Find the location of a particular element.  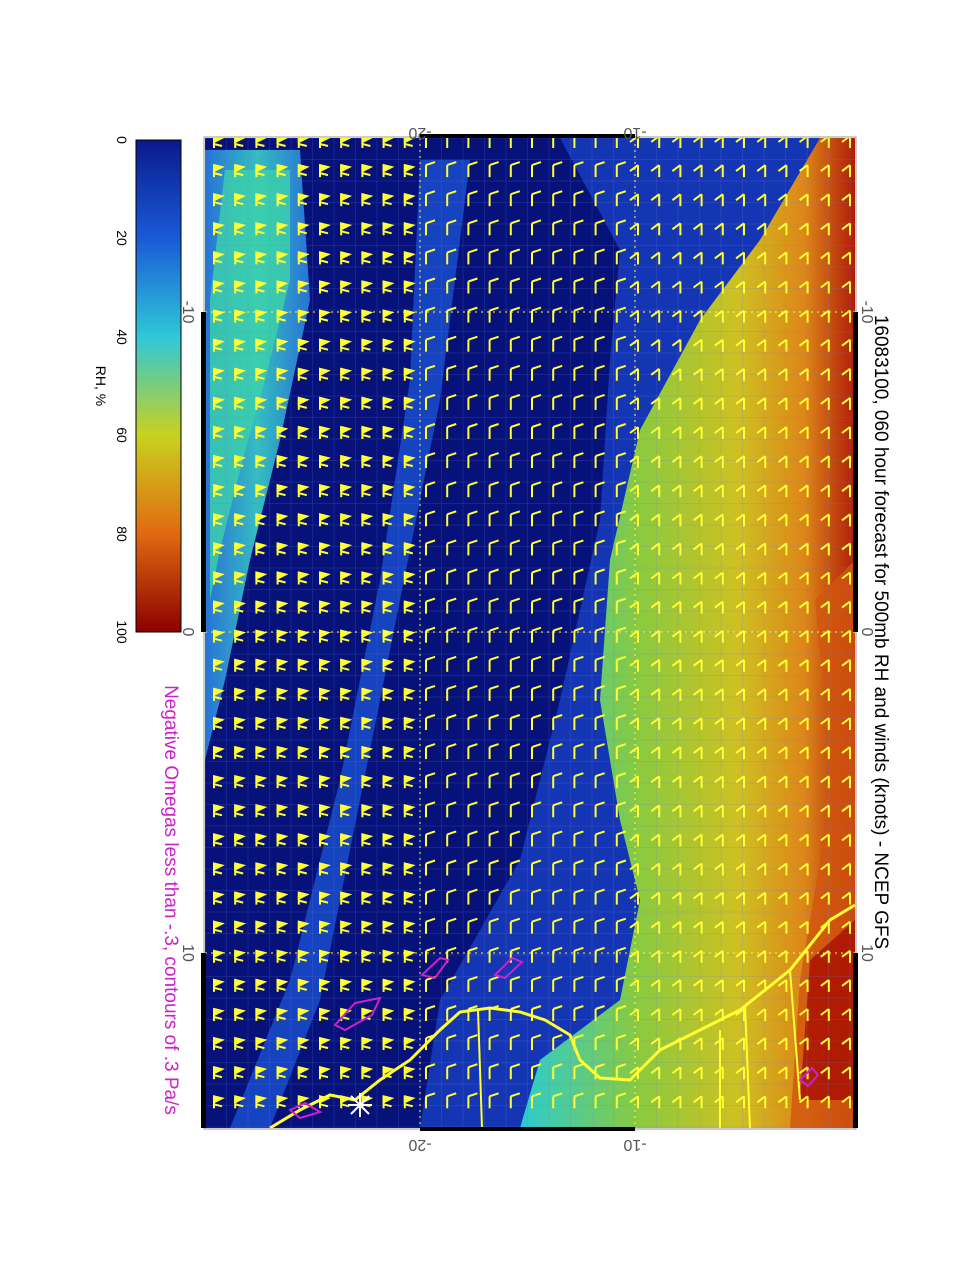

right-tick-label: -10 is located at coordinates (866, 311).